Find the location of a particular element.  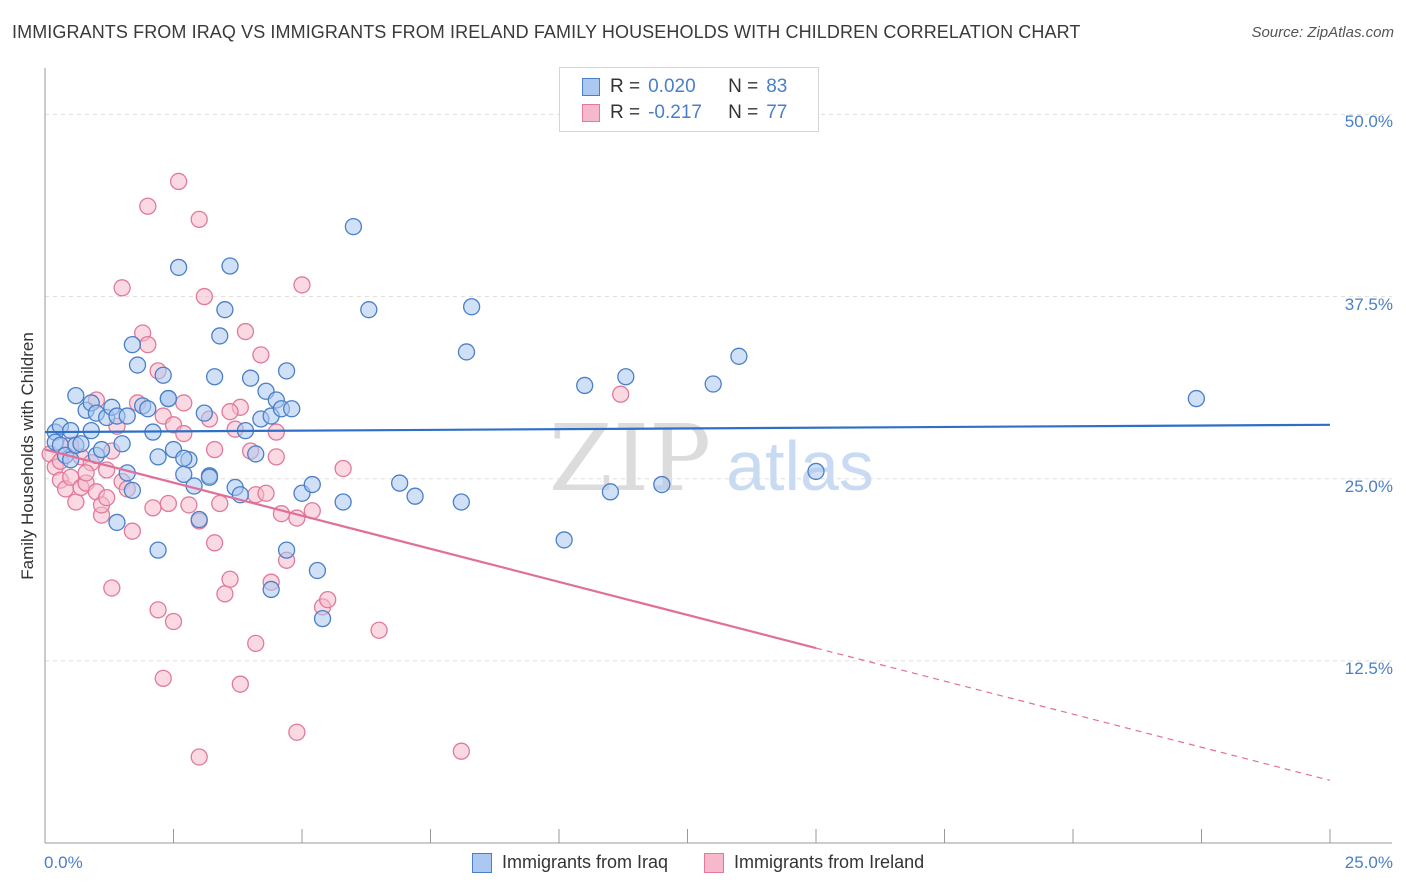

legend-label-iraq: Immigrants from Iraq is located at coordinates (585, 862).